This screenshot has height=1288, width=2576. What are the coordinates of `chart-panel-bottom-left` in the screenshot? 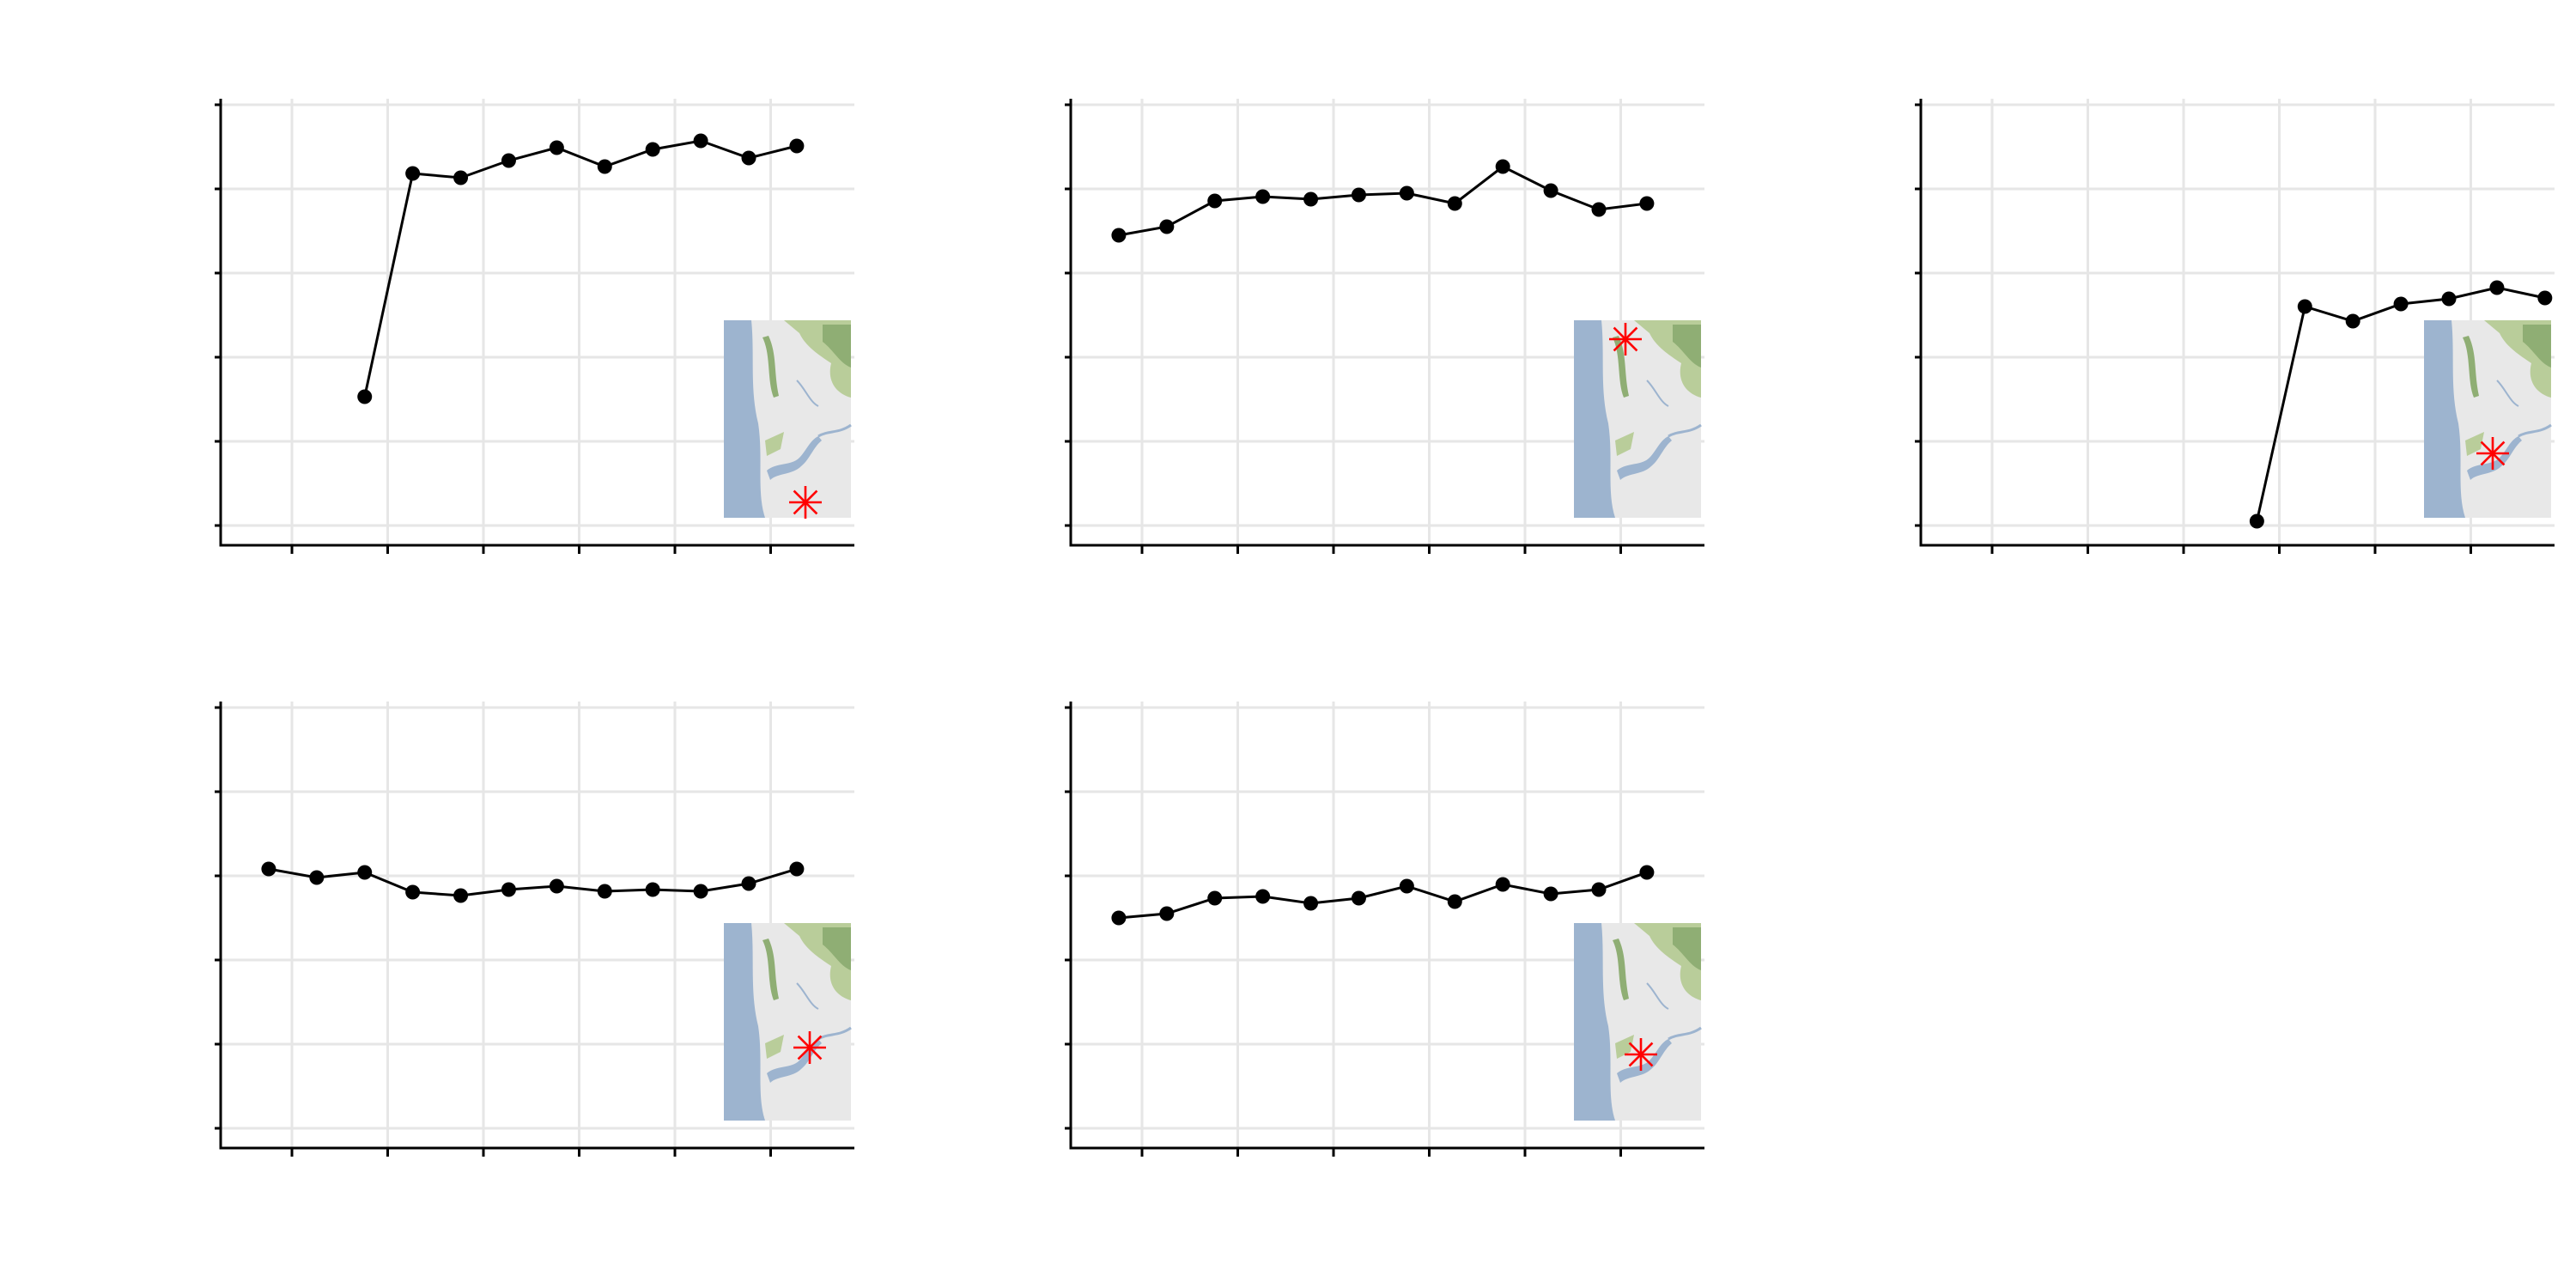 It's located at (534, 929).